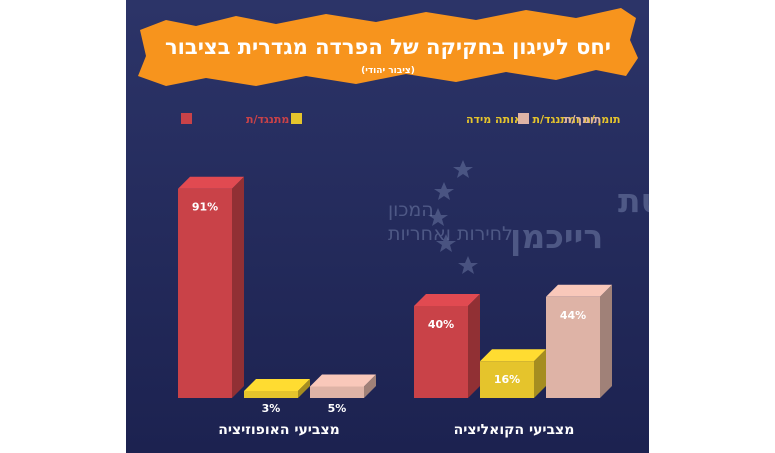  I want to click on value-label-0-2: 5%, so click(337, 408).